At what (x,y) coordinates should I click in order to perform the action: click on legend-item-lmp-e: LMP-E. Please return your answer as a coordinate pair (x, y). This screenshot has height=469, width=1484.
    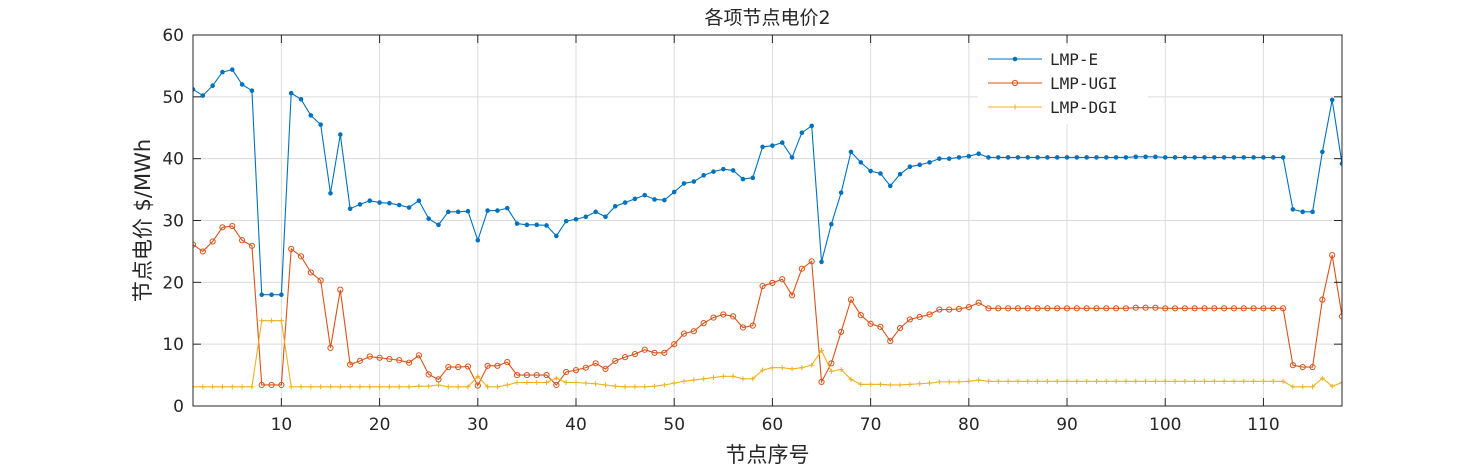
    Looking at the image, I should click on (1043, 59).